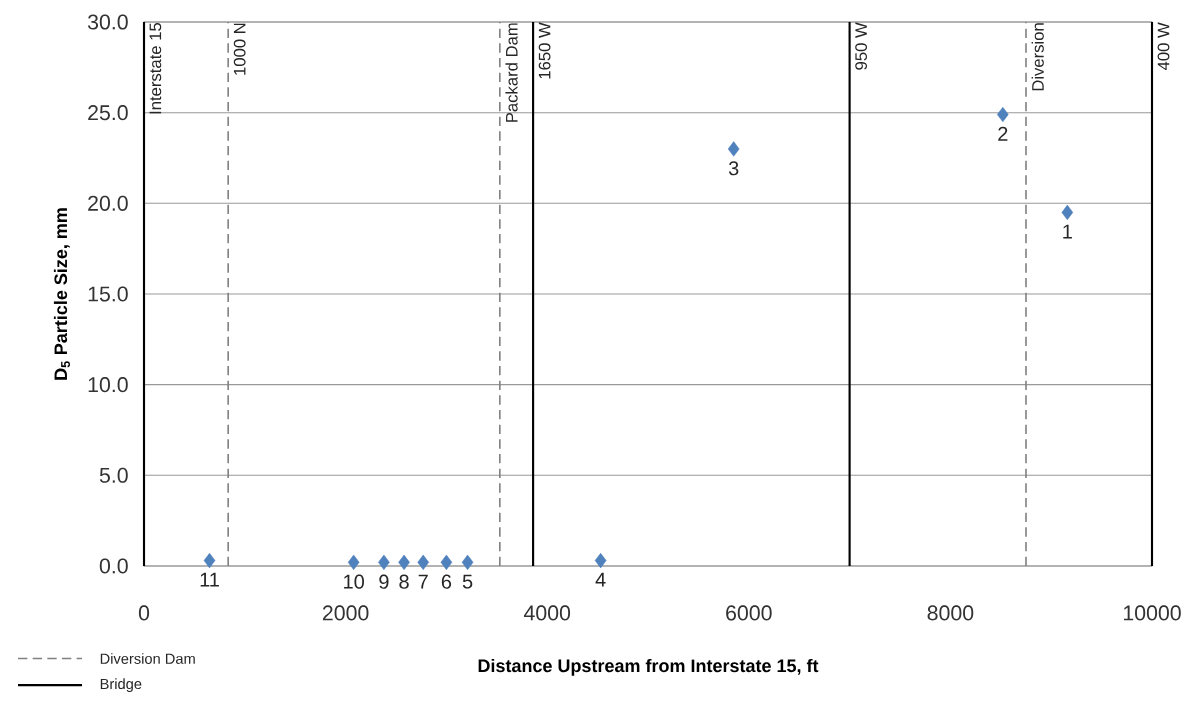 This screenshot has width=1200, height=706. What do you see at coordinates (547, 613) in the screenshot?
I see `x-tick-label: 4000` at bounding box center [547, 613].